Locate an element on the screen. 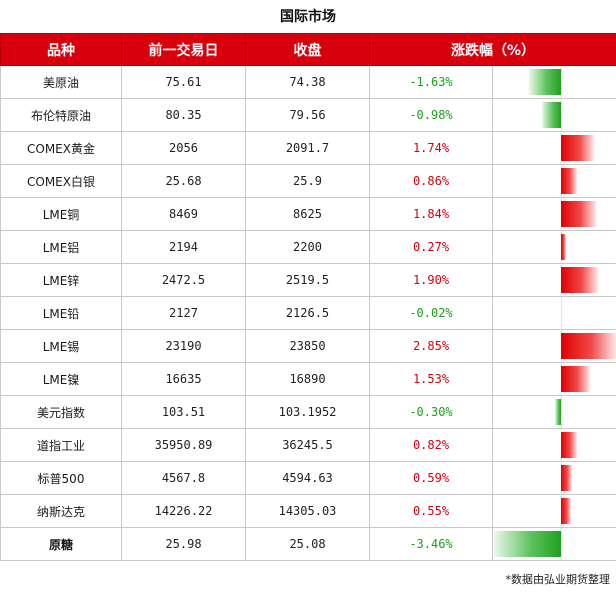  row-name: LME铝 is located at coordinates (61, 247).